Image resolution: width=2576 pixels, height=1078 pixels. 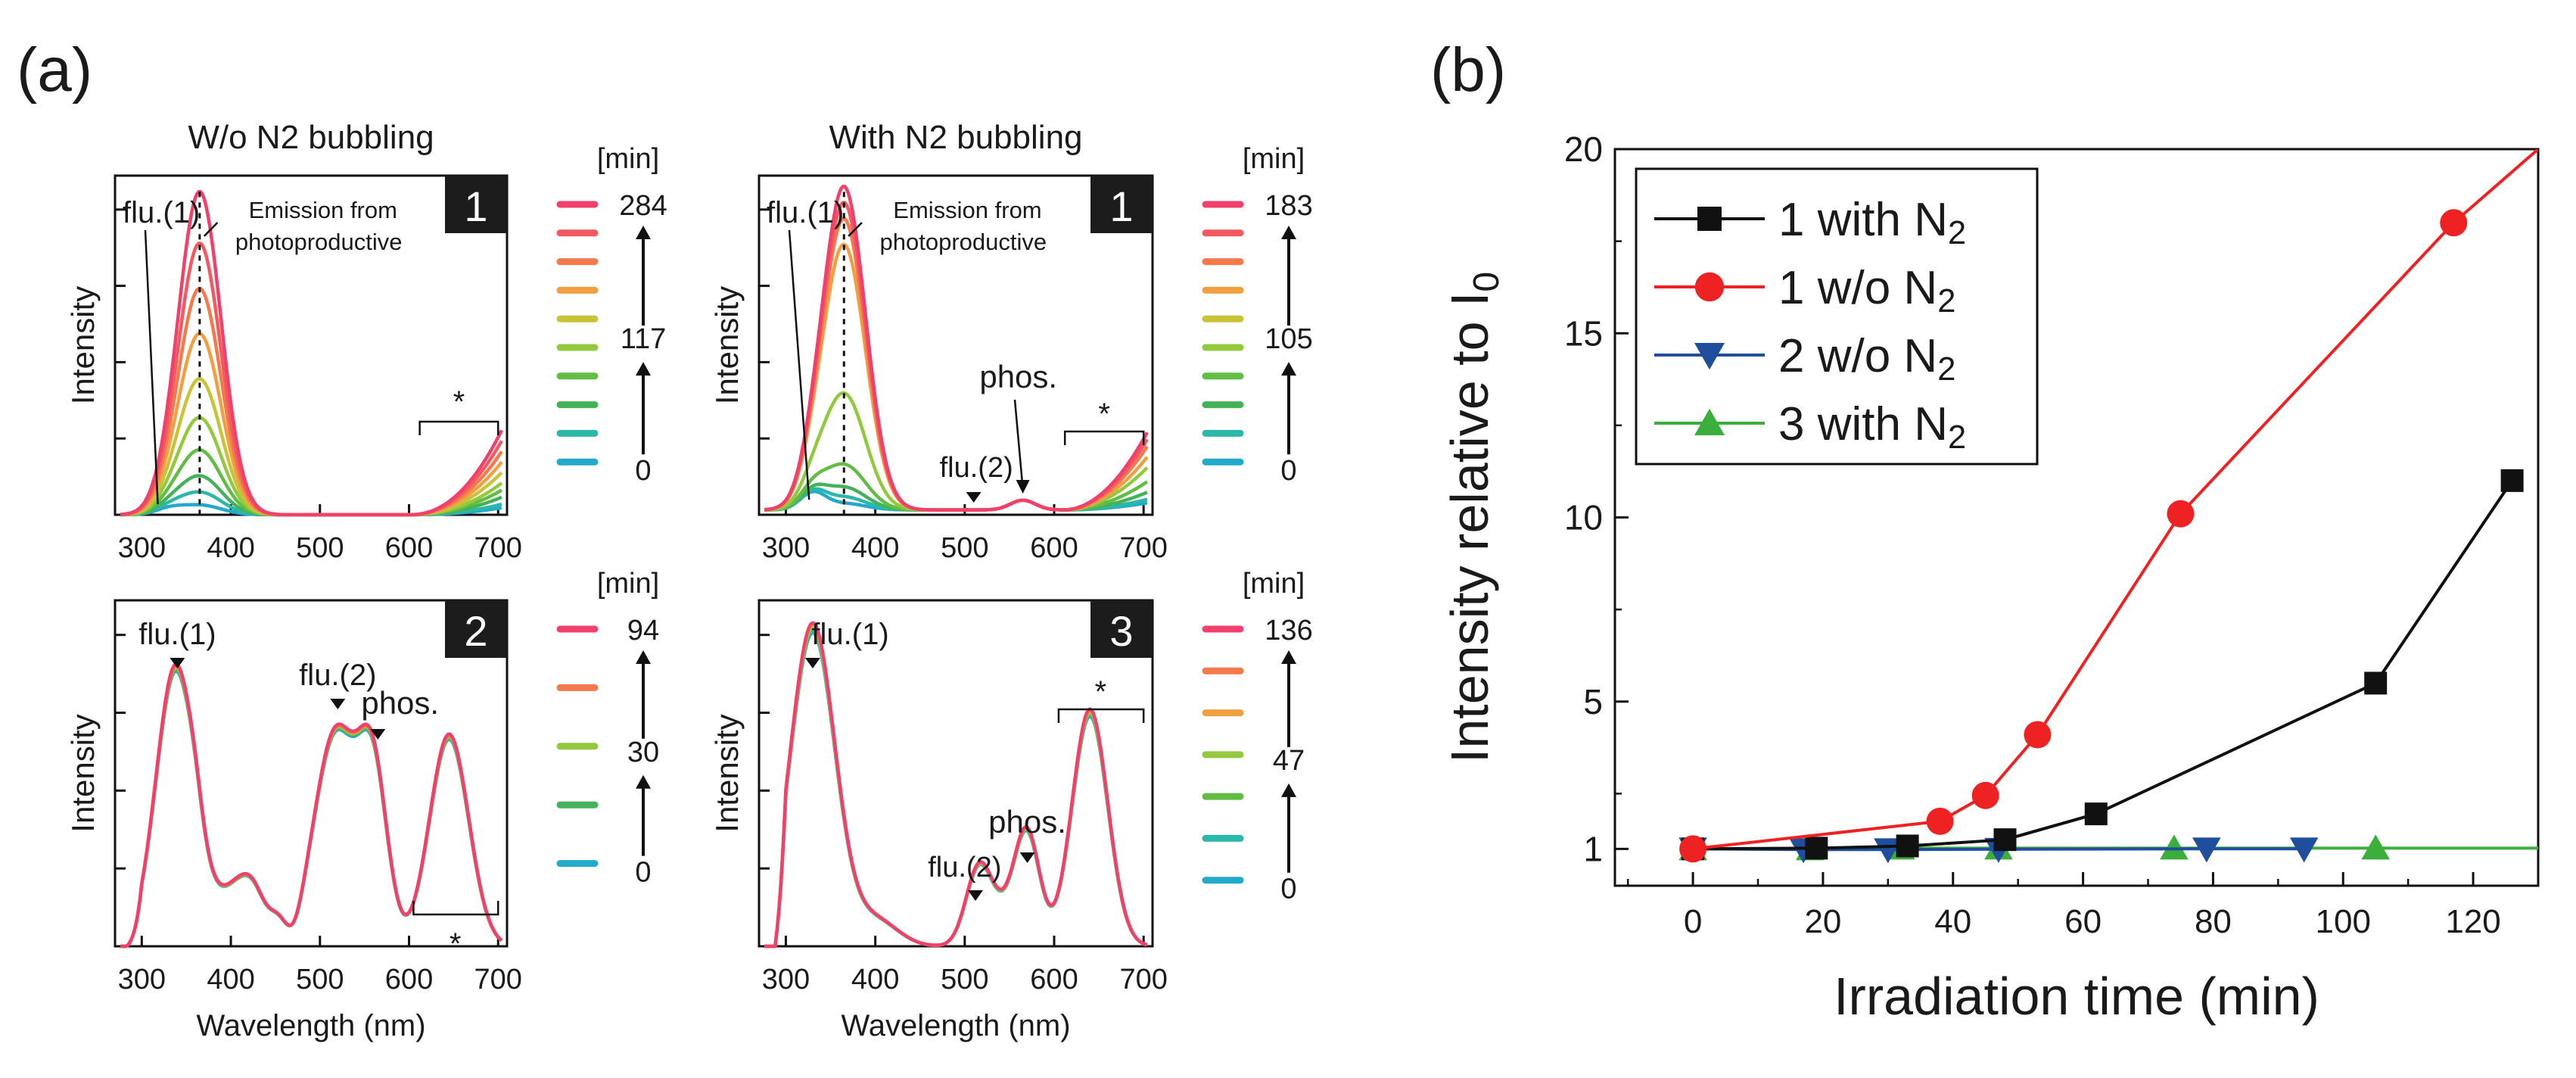 What do you see at coordinates (1866, 359) in the screenshot?
I see `legend-label: 2 w/o N2` at bounding box center [1866, 359].